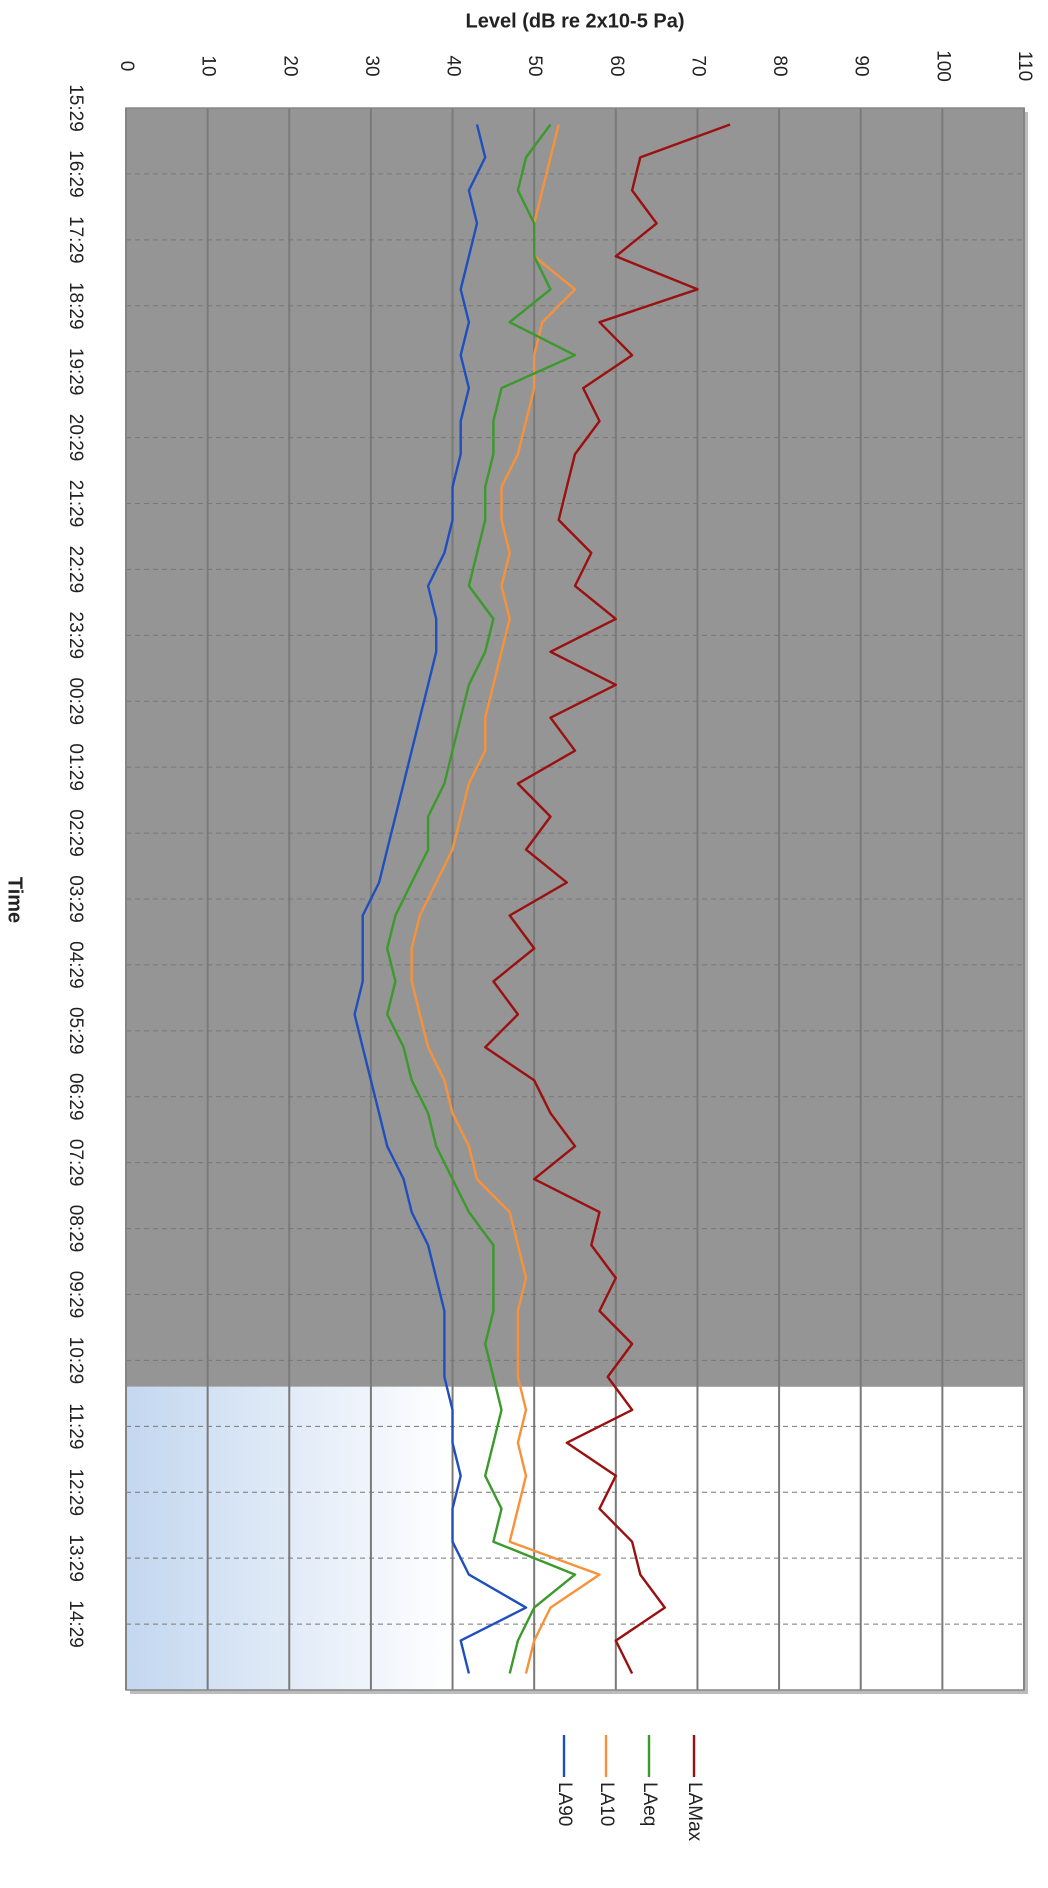  I want to click on legend-label: LAeq, so click(649, 1804).